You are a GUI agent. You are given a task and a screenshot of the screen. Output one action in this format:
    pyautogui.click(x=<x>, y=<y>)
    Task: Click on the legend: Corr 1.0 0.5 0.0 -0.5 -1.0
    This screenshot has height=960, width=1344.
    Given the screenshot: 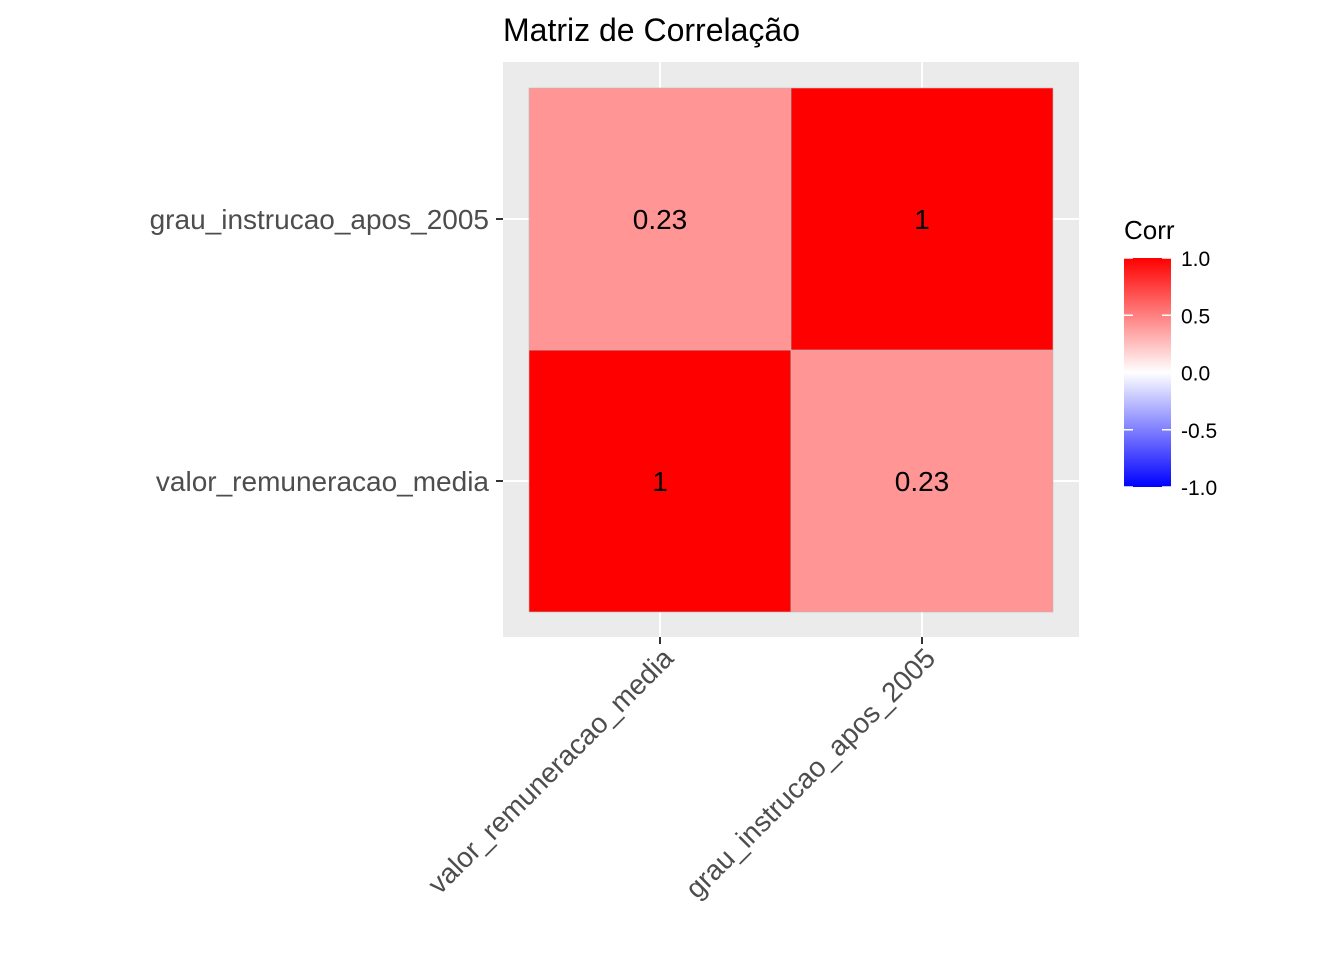 What is the action you would take?
    pyautogui.click(x=1170, y=357)
    